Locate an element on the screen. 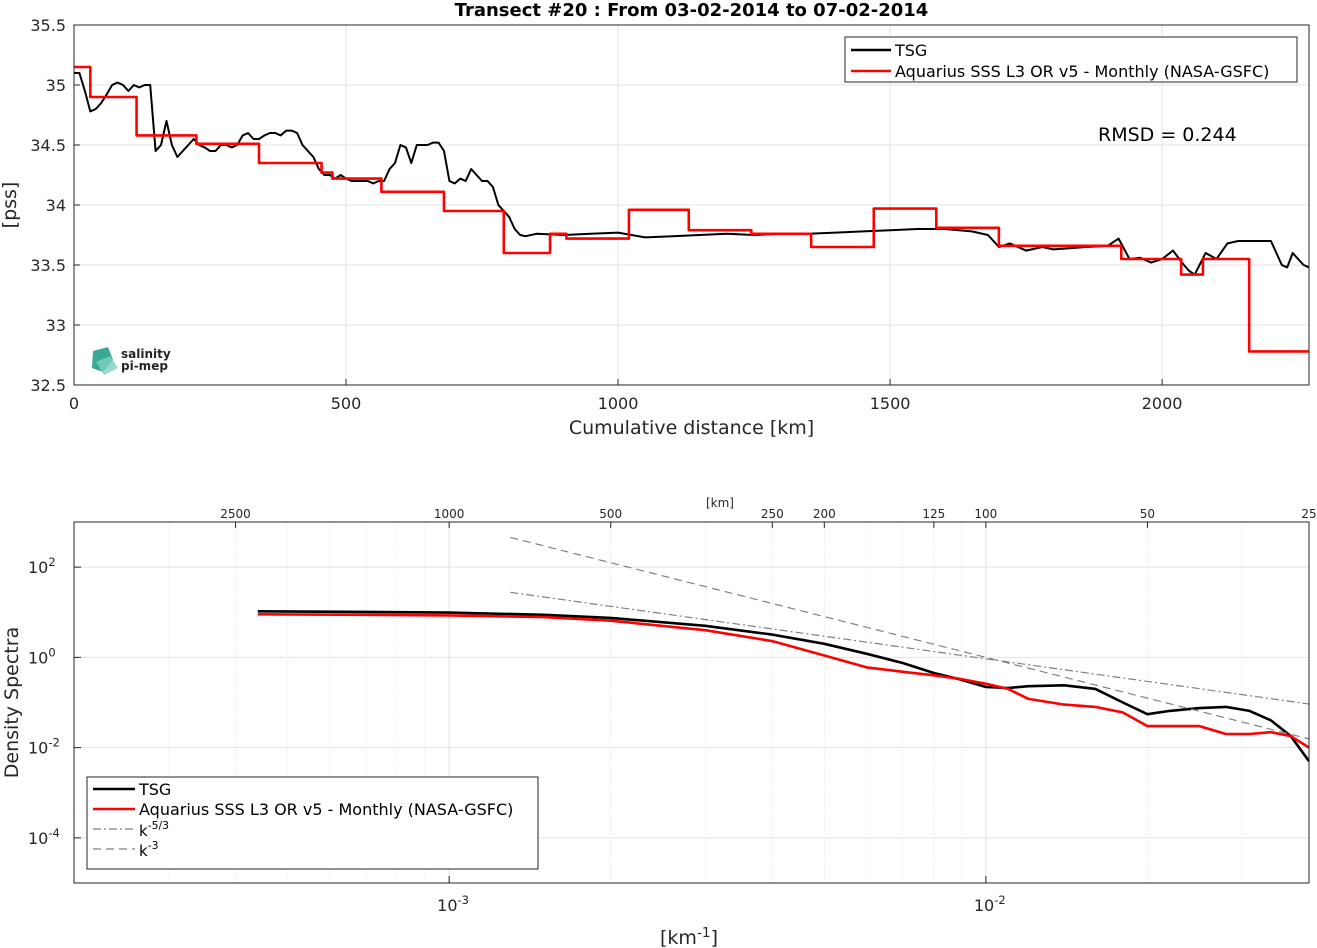 The width and height of the screenshot is (1317, 948). top-tick-label: 125 is located at coordinates (933, 514).